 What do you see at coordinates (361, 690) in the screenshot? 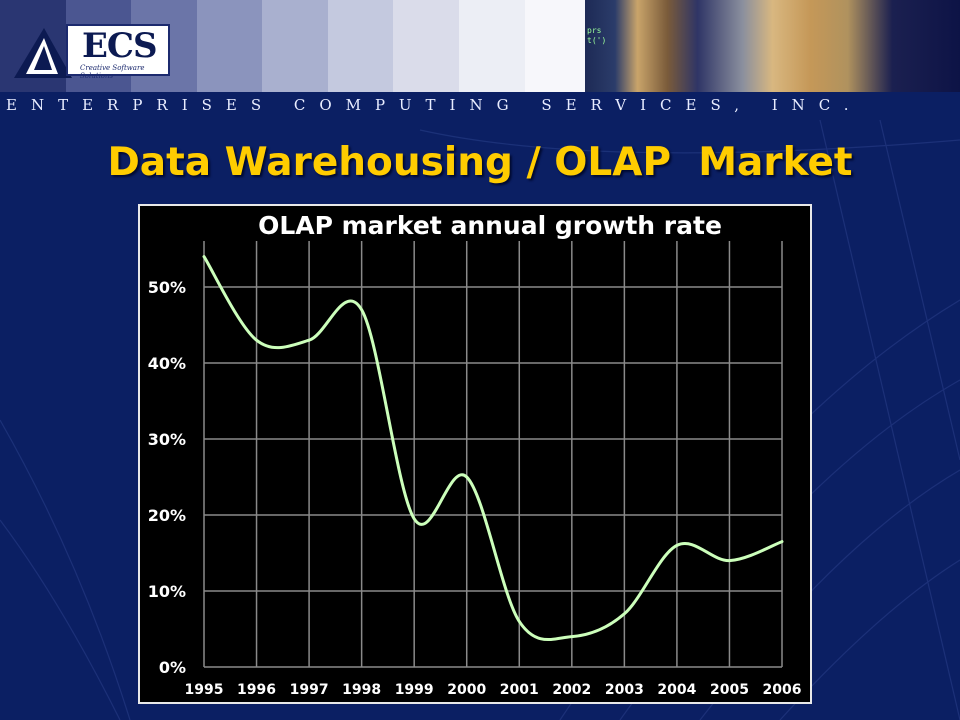
I see `x-tick-label: 1998` at bounding box center [361, 690].